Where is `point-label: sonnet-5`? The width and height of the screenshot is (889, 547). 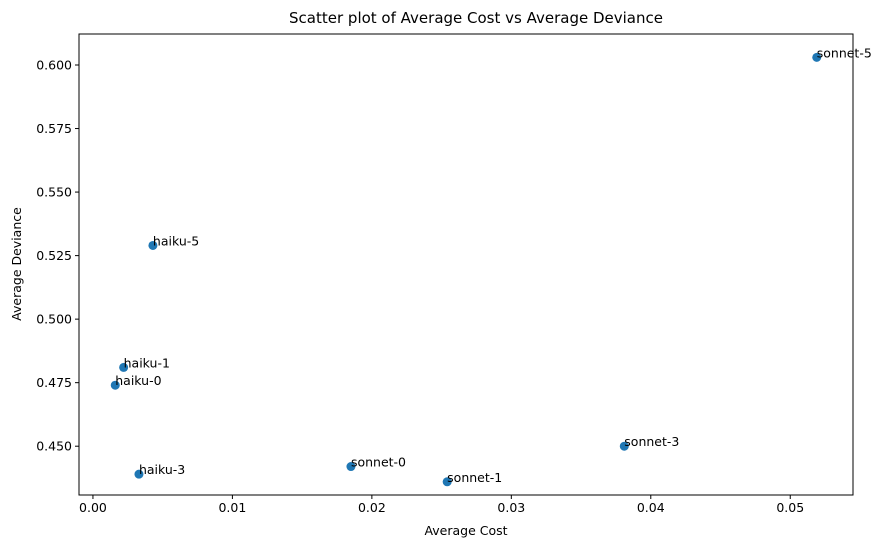
point-label: sonnet-5 is located at coordinates (844, 52).